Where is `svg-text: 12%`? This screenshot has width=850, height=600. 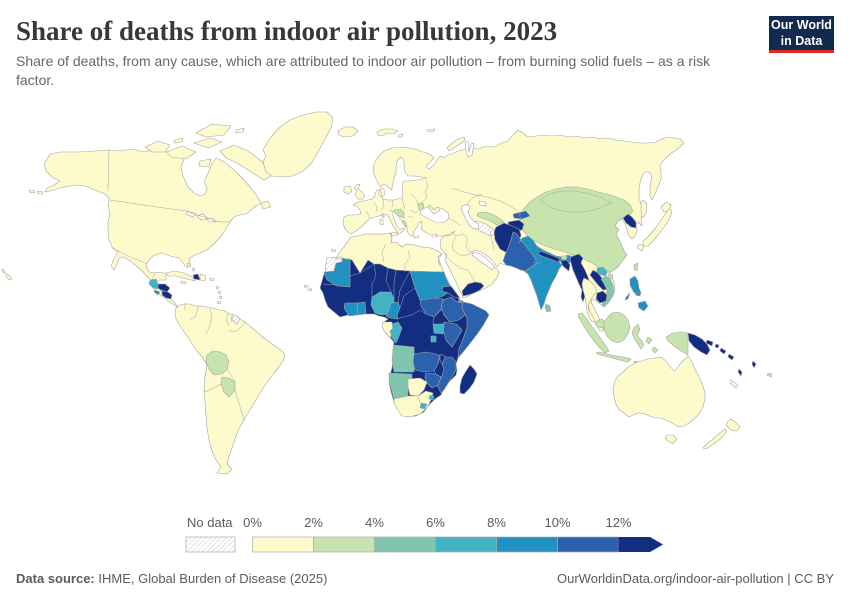
svg-text: 12% is located at coordinates (618, 522).